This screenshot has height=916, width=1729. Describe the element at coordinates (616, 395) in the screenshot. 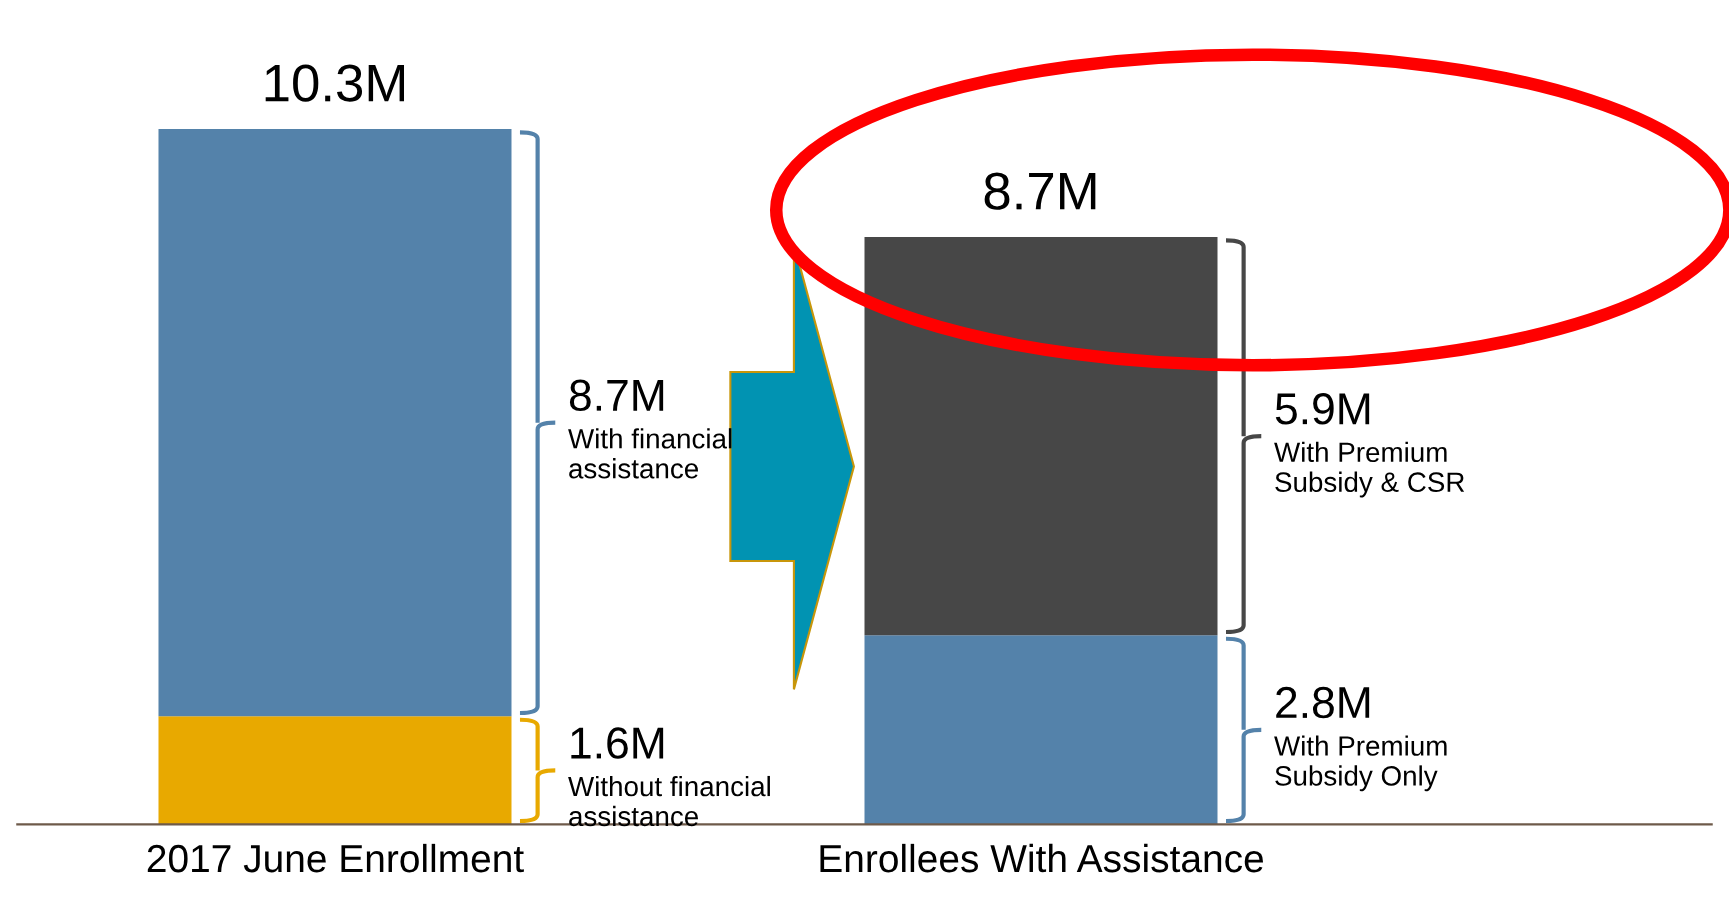

I see `data-label: 8.7M` at that location.